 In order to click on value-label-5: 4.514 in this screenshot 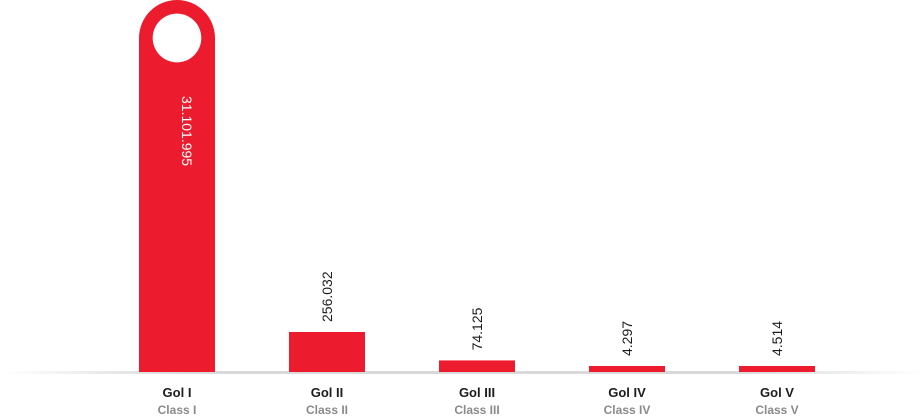, I will do `click(777, 338)`.